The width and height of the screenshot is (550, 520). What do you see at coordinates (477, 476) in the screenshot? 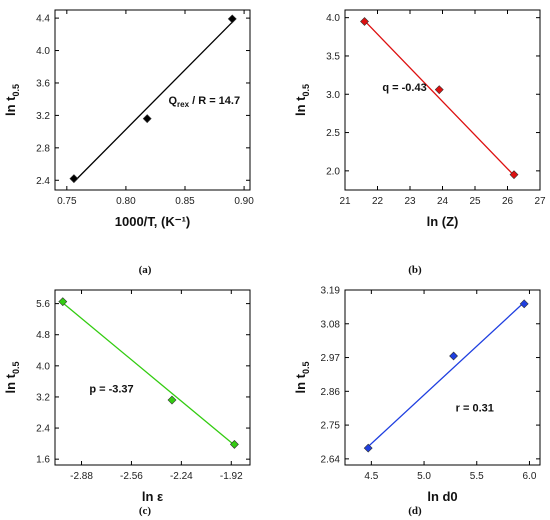
I see `x-tick-label: 5.5` at bounding box center [477, 476].